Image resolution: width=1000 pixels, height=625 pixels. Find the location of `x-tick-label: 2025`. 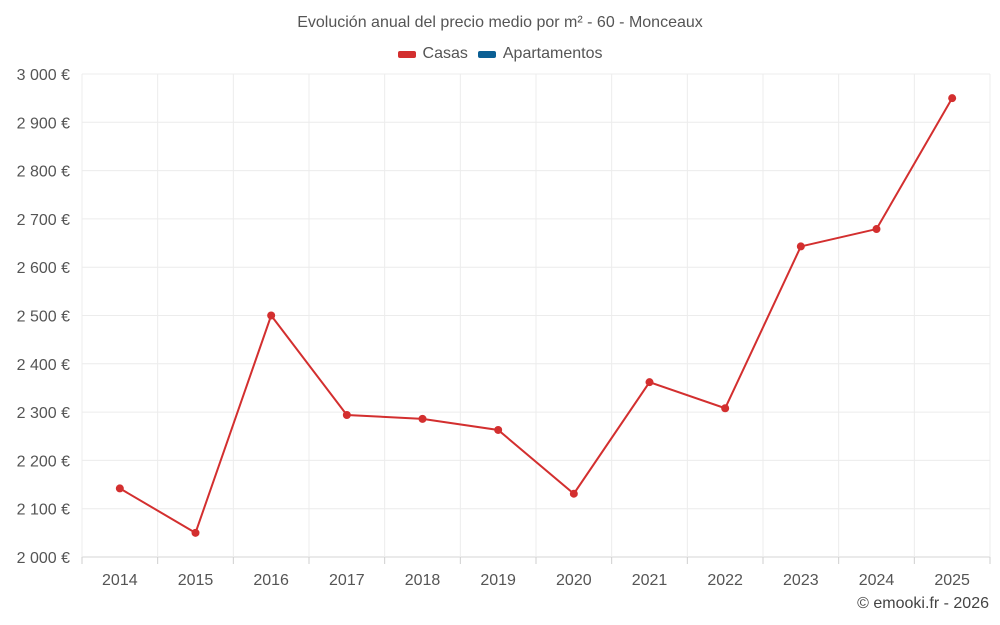

x-tick-label: 2025 is located at coordinates (952, 580).